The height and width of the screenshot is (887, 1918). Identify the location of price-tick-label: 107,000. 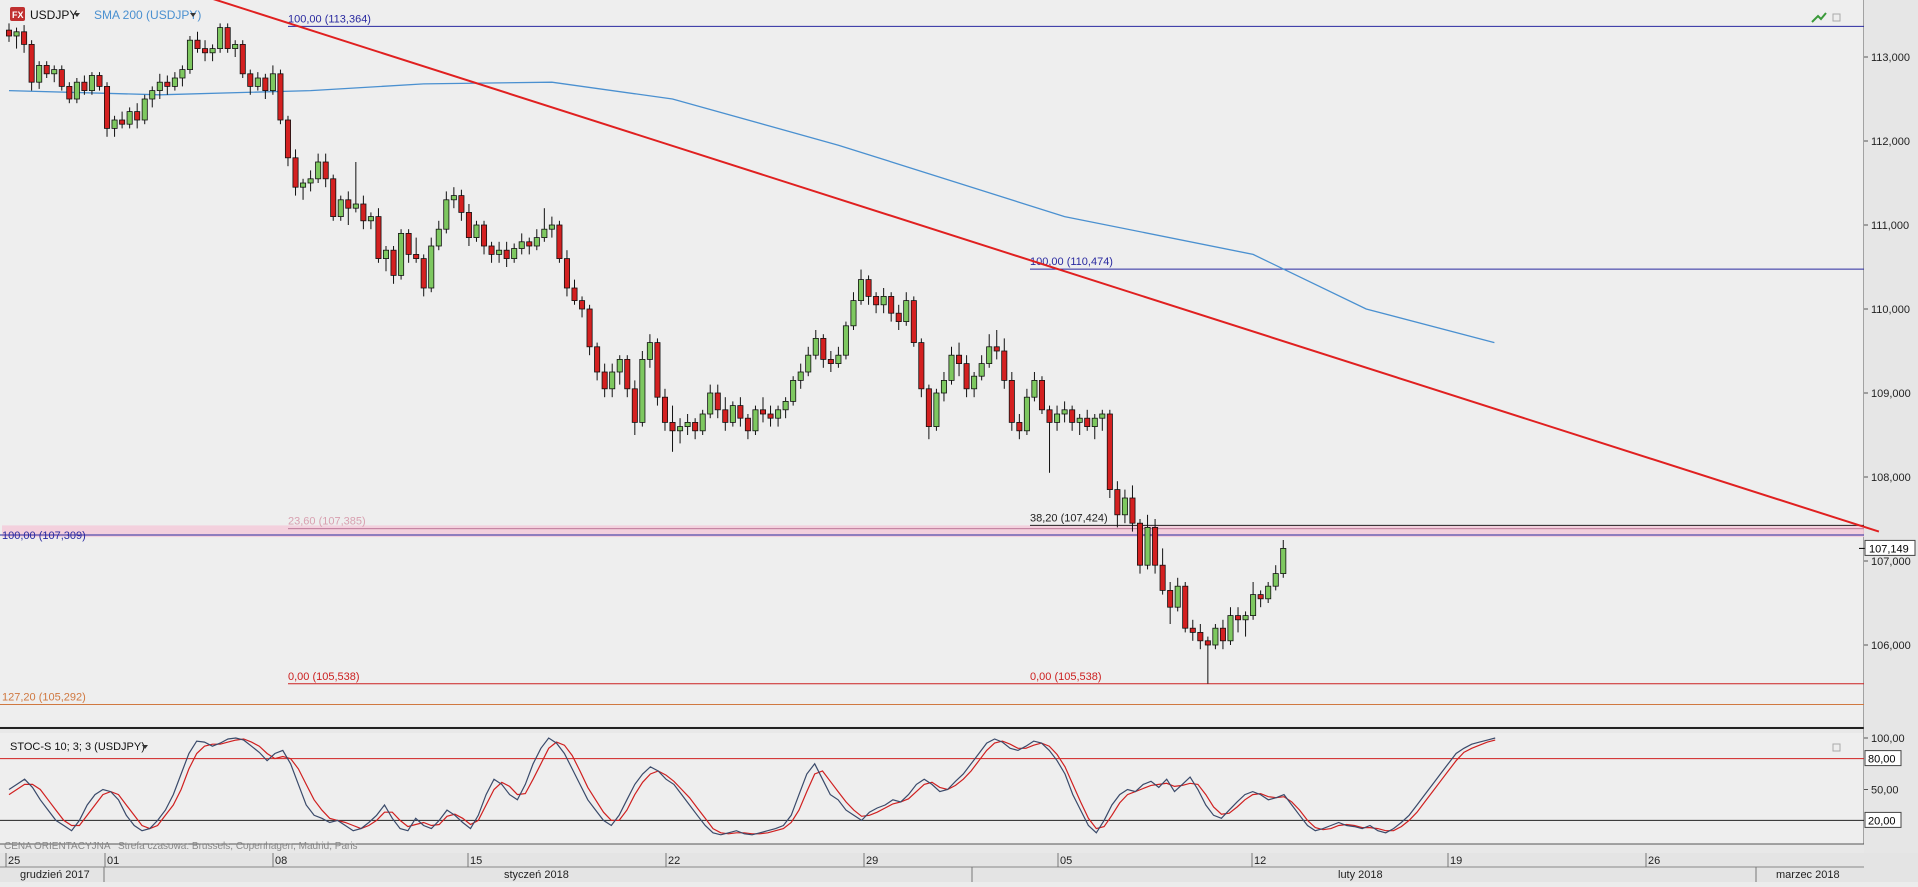
(1891, 562).